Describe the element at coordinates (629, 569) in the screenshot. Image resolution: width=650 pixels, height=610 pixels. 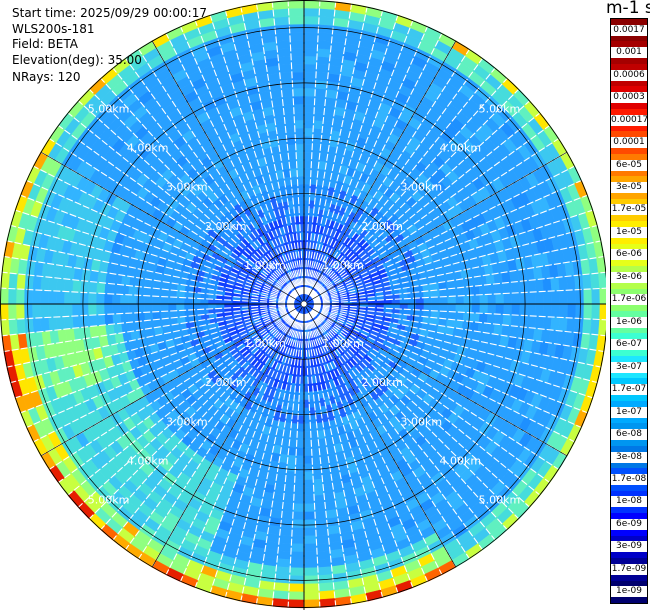
I see `colorbar-tick-label: 1.7e-09` at that location.